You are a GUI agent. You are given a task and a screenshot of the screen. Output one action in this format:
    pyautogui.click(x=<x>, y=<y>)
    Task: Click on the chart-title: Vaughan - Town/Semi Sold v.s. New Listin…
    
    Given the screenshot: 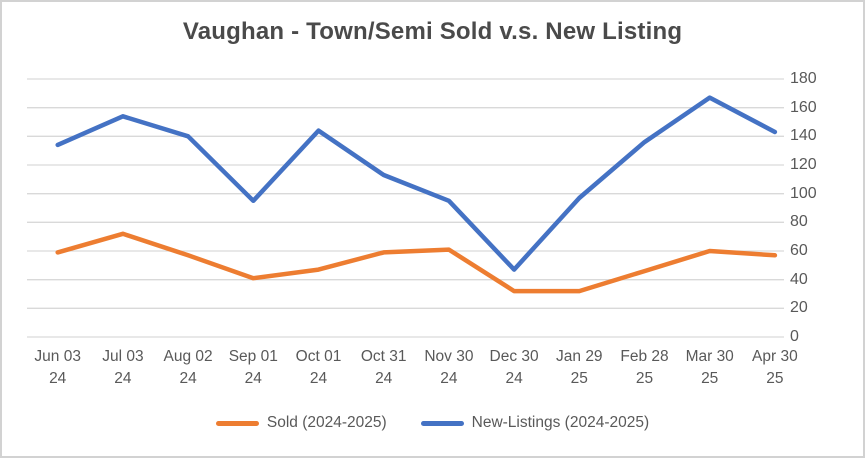 What is the action you would take?
    pyautogui.click(x=432, y=31)
    